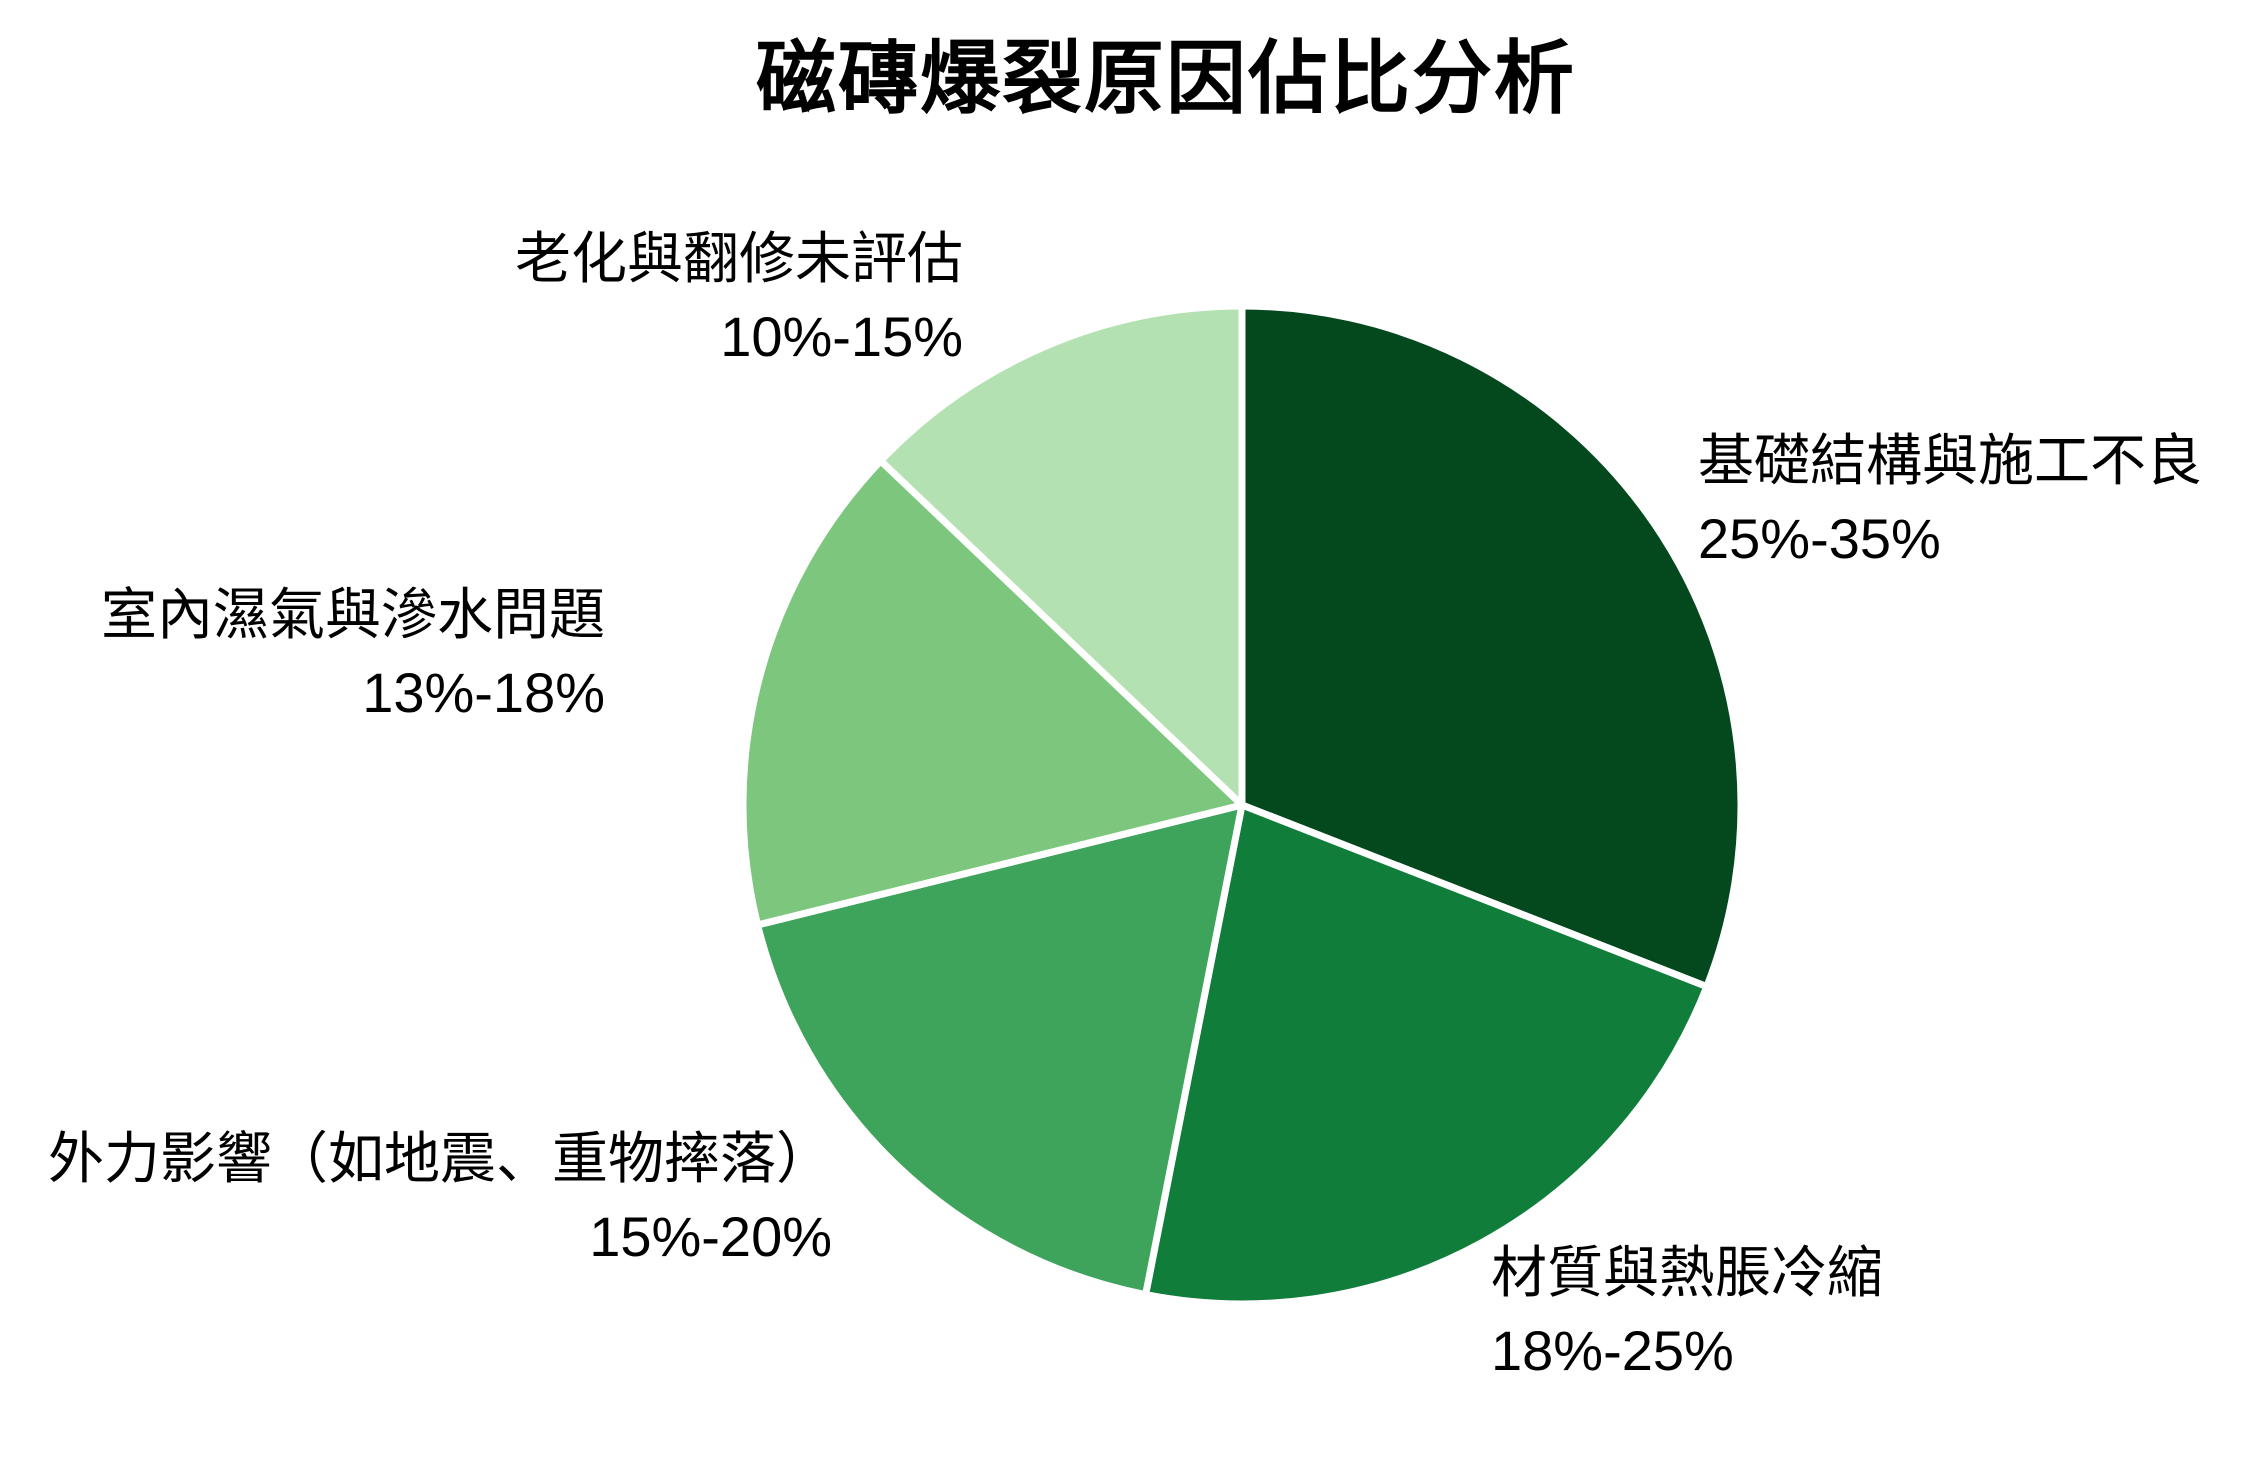  Describe the element at coordinates (353, 654) in the screenshot. I see `slice-label-moisture: 室內濕氣與滲水問題 13%-18%` at that location.